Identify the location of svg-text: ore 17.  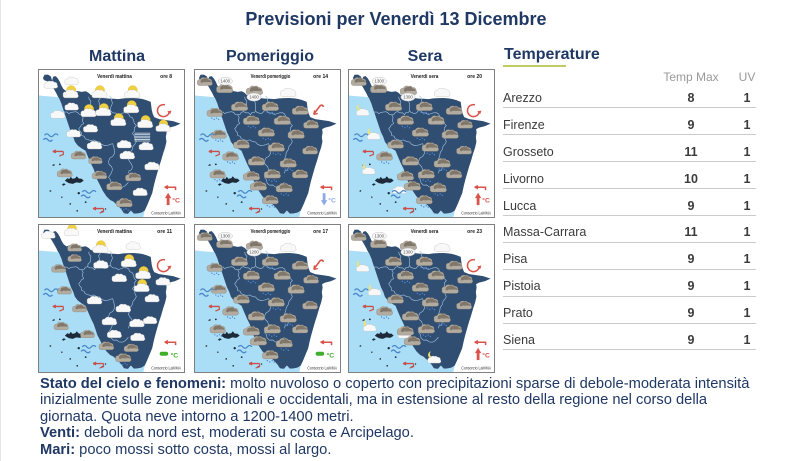
(320, 232).